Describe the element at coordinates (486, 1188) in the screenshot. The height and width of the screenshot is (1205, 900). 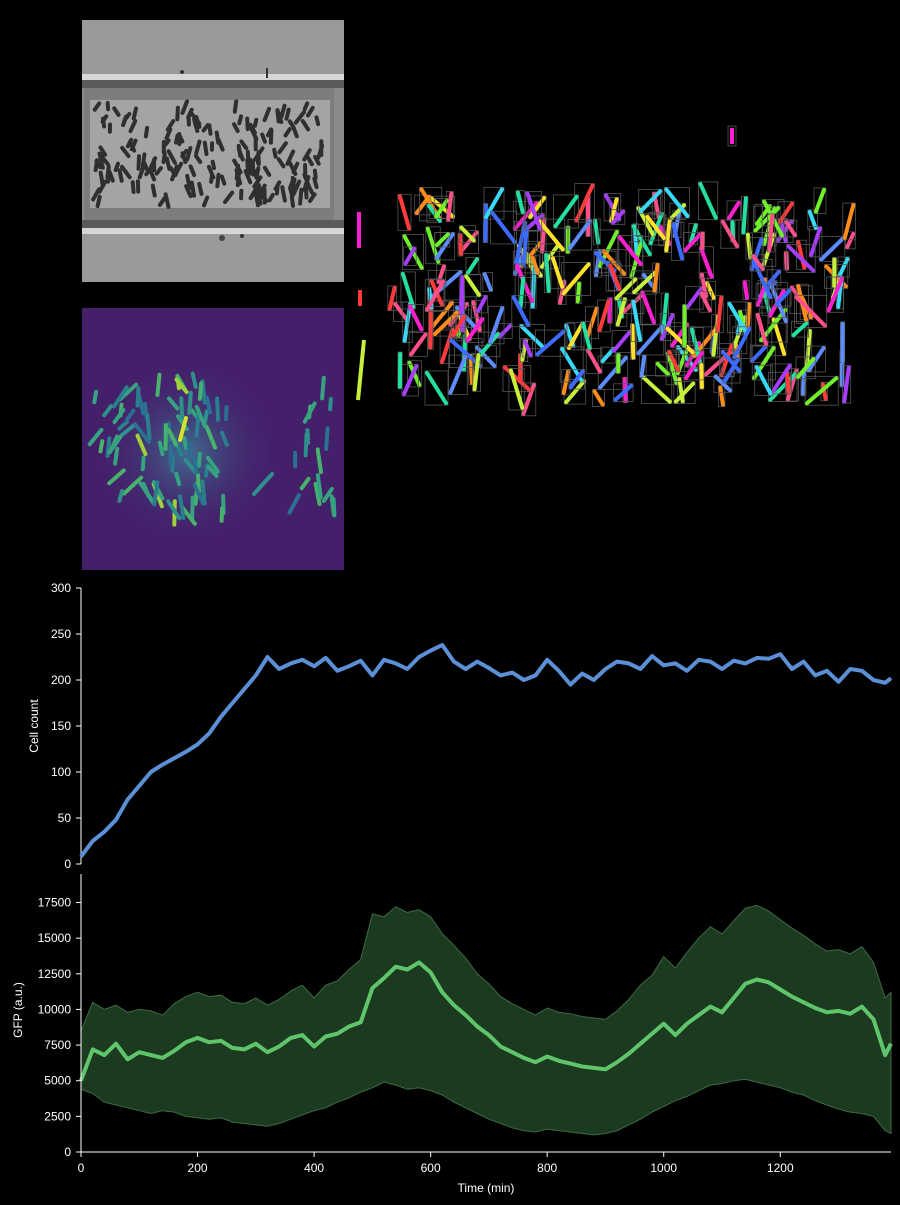
I see `gfp-x-label: Time (min)` at that location.